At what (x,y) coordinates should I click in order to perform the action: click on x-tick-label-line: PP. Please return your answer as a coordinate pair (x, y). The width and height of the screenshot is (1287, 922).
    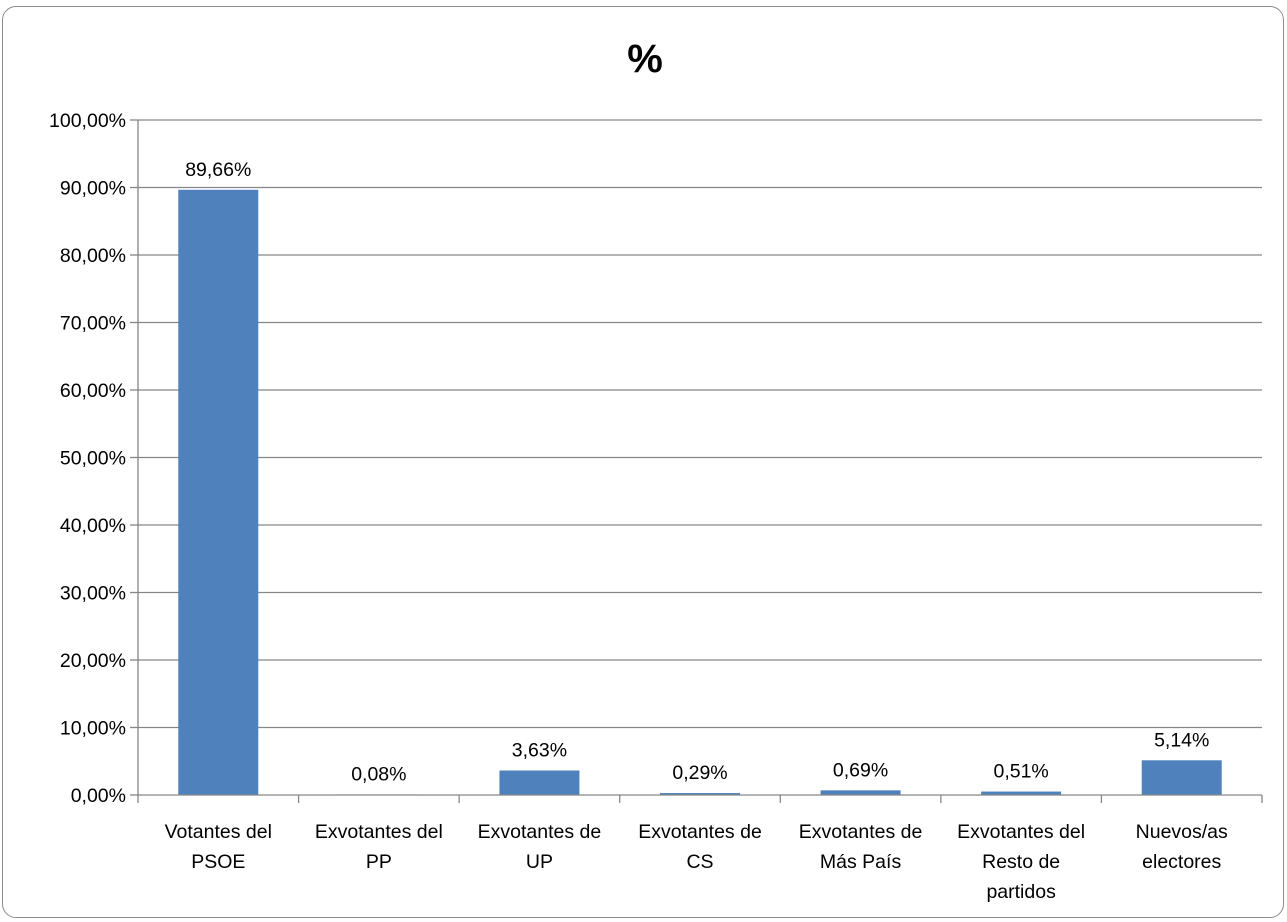
    Looking at the image, I should click on (379, 862).